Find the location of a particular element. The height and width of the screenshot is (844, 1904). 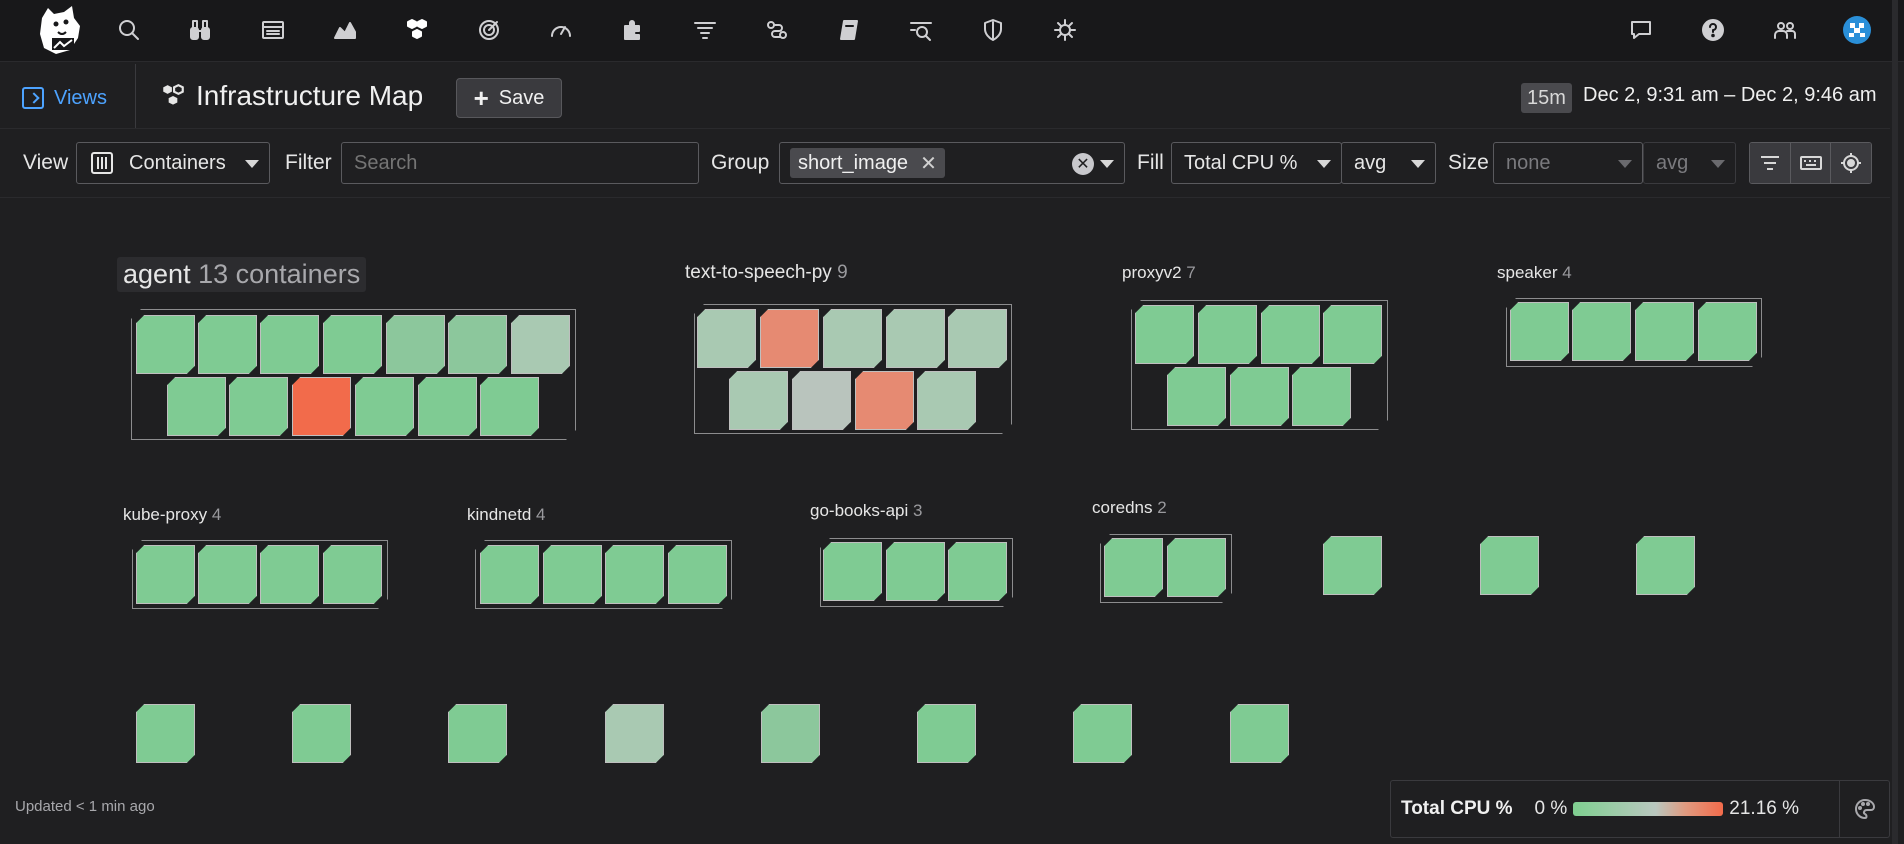

search-icon is located at coordinates (129, 30).